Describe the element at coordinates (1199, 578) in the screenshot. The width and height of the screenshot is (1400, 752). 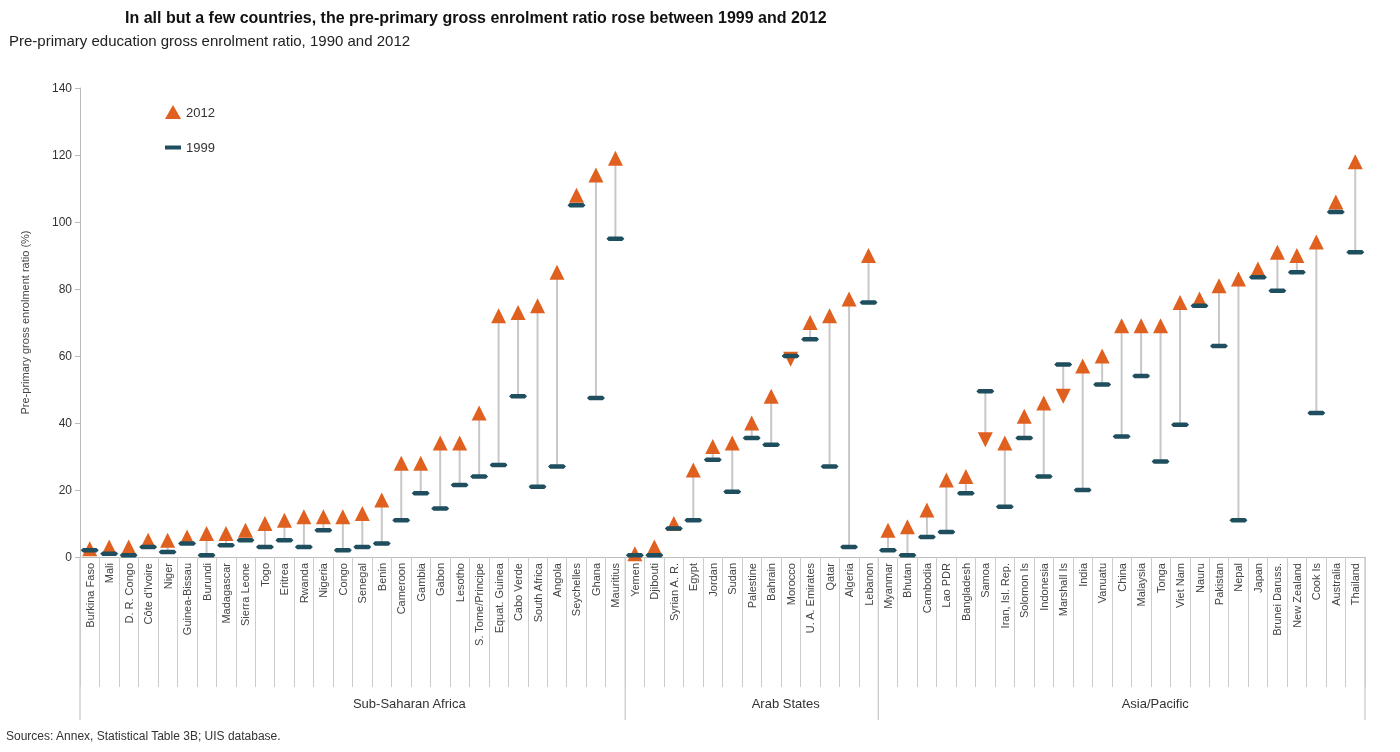
I see `x-tick-label: Nauru` at that location.